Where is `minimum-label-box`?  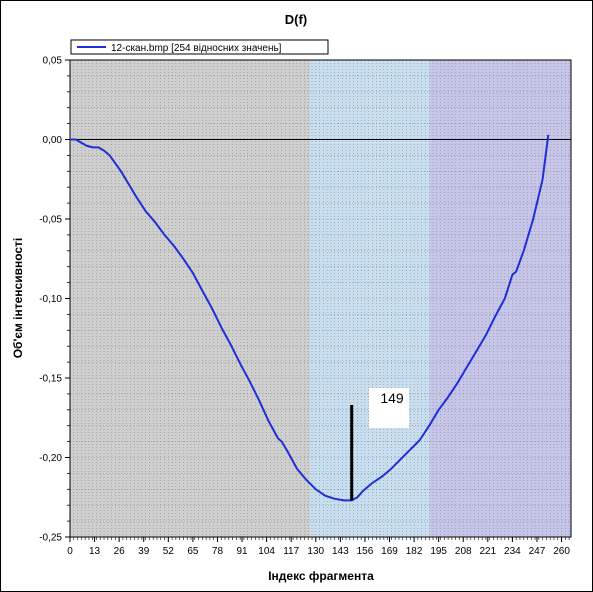 minimum-label-box is located at coordinates (389, 408).